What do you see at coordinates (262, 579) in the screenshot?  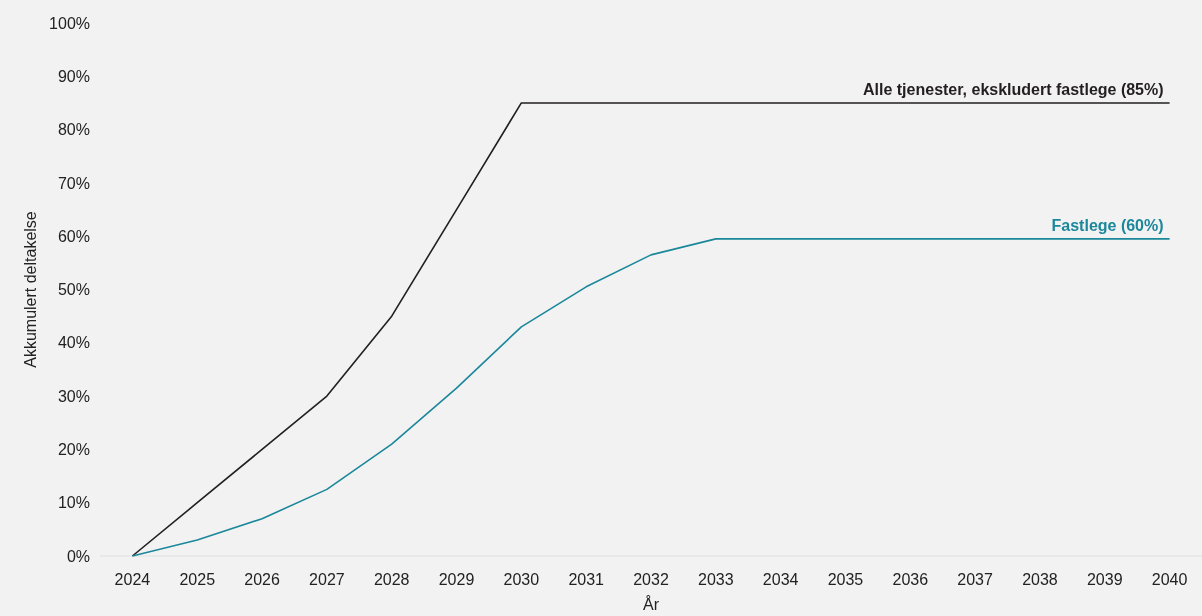 I see `x-tick-label: 2026` at bounding box center [262, 579].